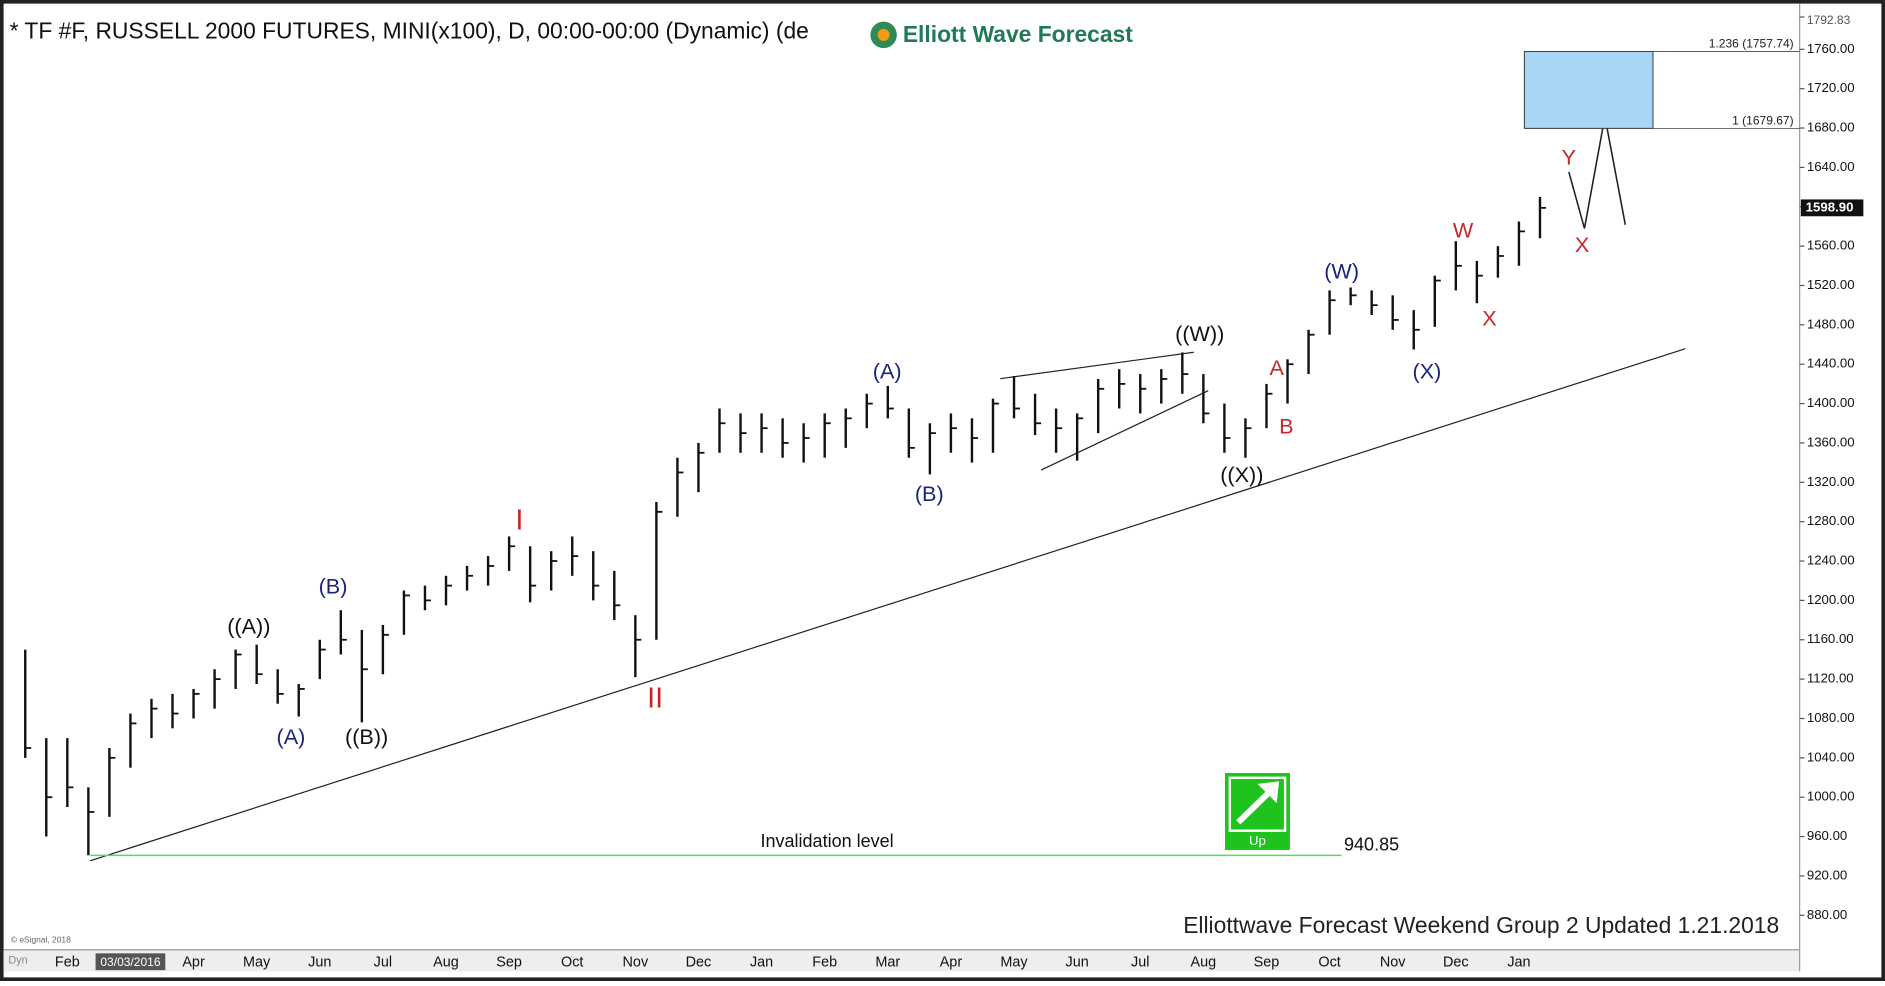  Describe the element at coordinates (655, 698) in the screenshot. I see `wave-label: II` at that location.